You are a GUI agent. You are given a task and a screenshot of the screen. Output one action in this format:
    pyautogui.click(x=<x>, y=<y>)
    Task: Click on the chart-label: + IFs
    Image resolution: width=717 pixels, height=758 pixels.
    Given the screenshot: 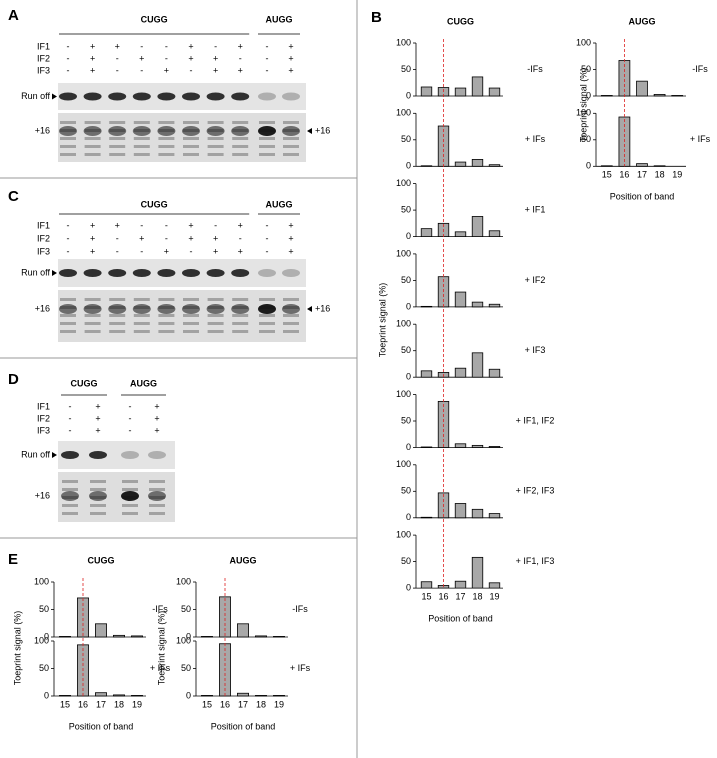 What is the action you would take?
    pyautogui.click(x=700, y=139)
    